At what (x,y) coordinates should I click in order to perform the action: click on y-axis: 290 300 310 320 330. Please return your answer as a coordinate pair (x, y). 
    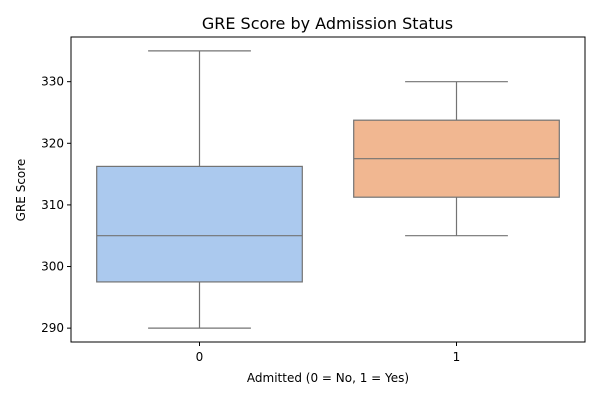
    Looking at the image, I should click on (56, 205).